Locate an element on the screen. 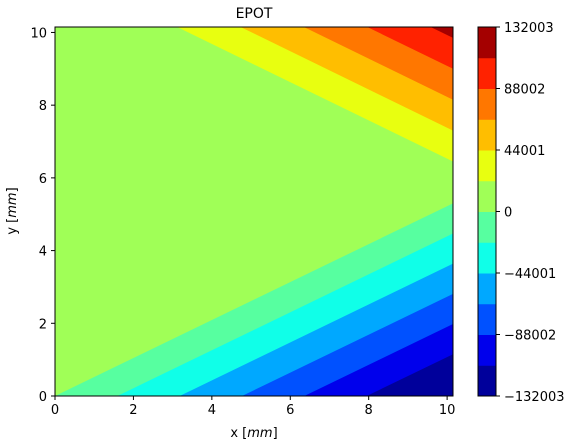 The image size is (573, 444). chart-title: EPOT is located at coordinates (254, 14).